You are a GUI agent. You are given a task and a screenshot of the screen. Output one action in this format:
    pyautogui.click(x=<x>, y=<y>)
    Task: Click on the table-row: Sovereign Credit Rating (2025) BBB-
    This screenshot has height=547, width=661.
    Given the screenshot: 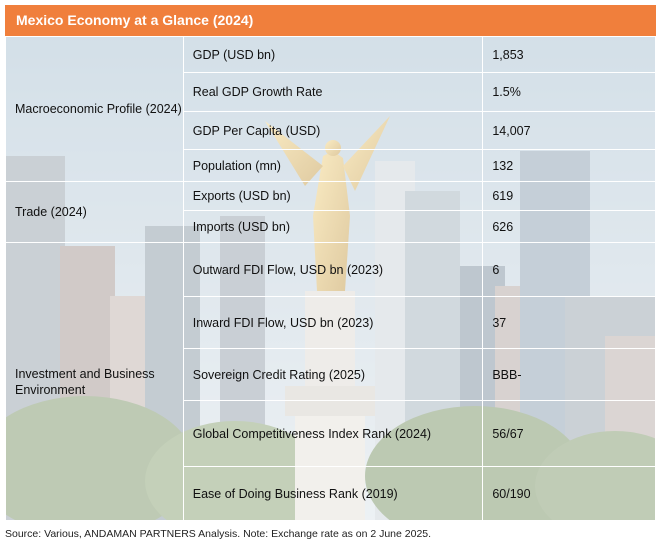 What is the action you would take?
    pyautogui.click(x=331, y=374)
    